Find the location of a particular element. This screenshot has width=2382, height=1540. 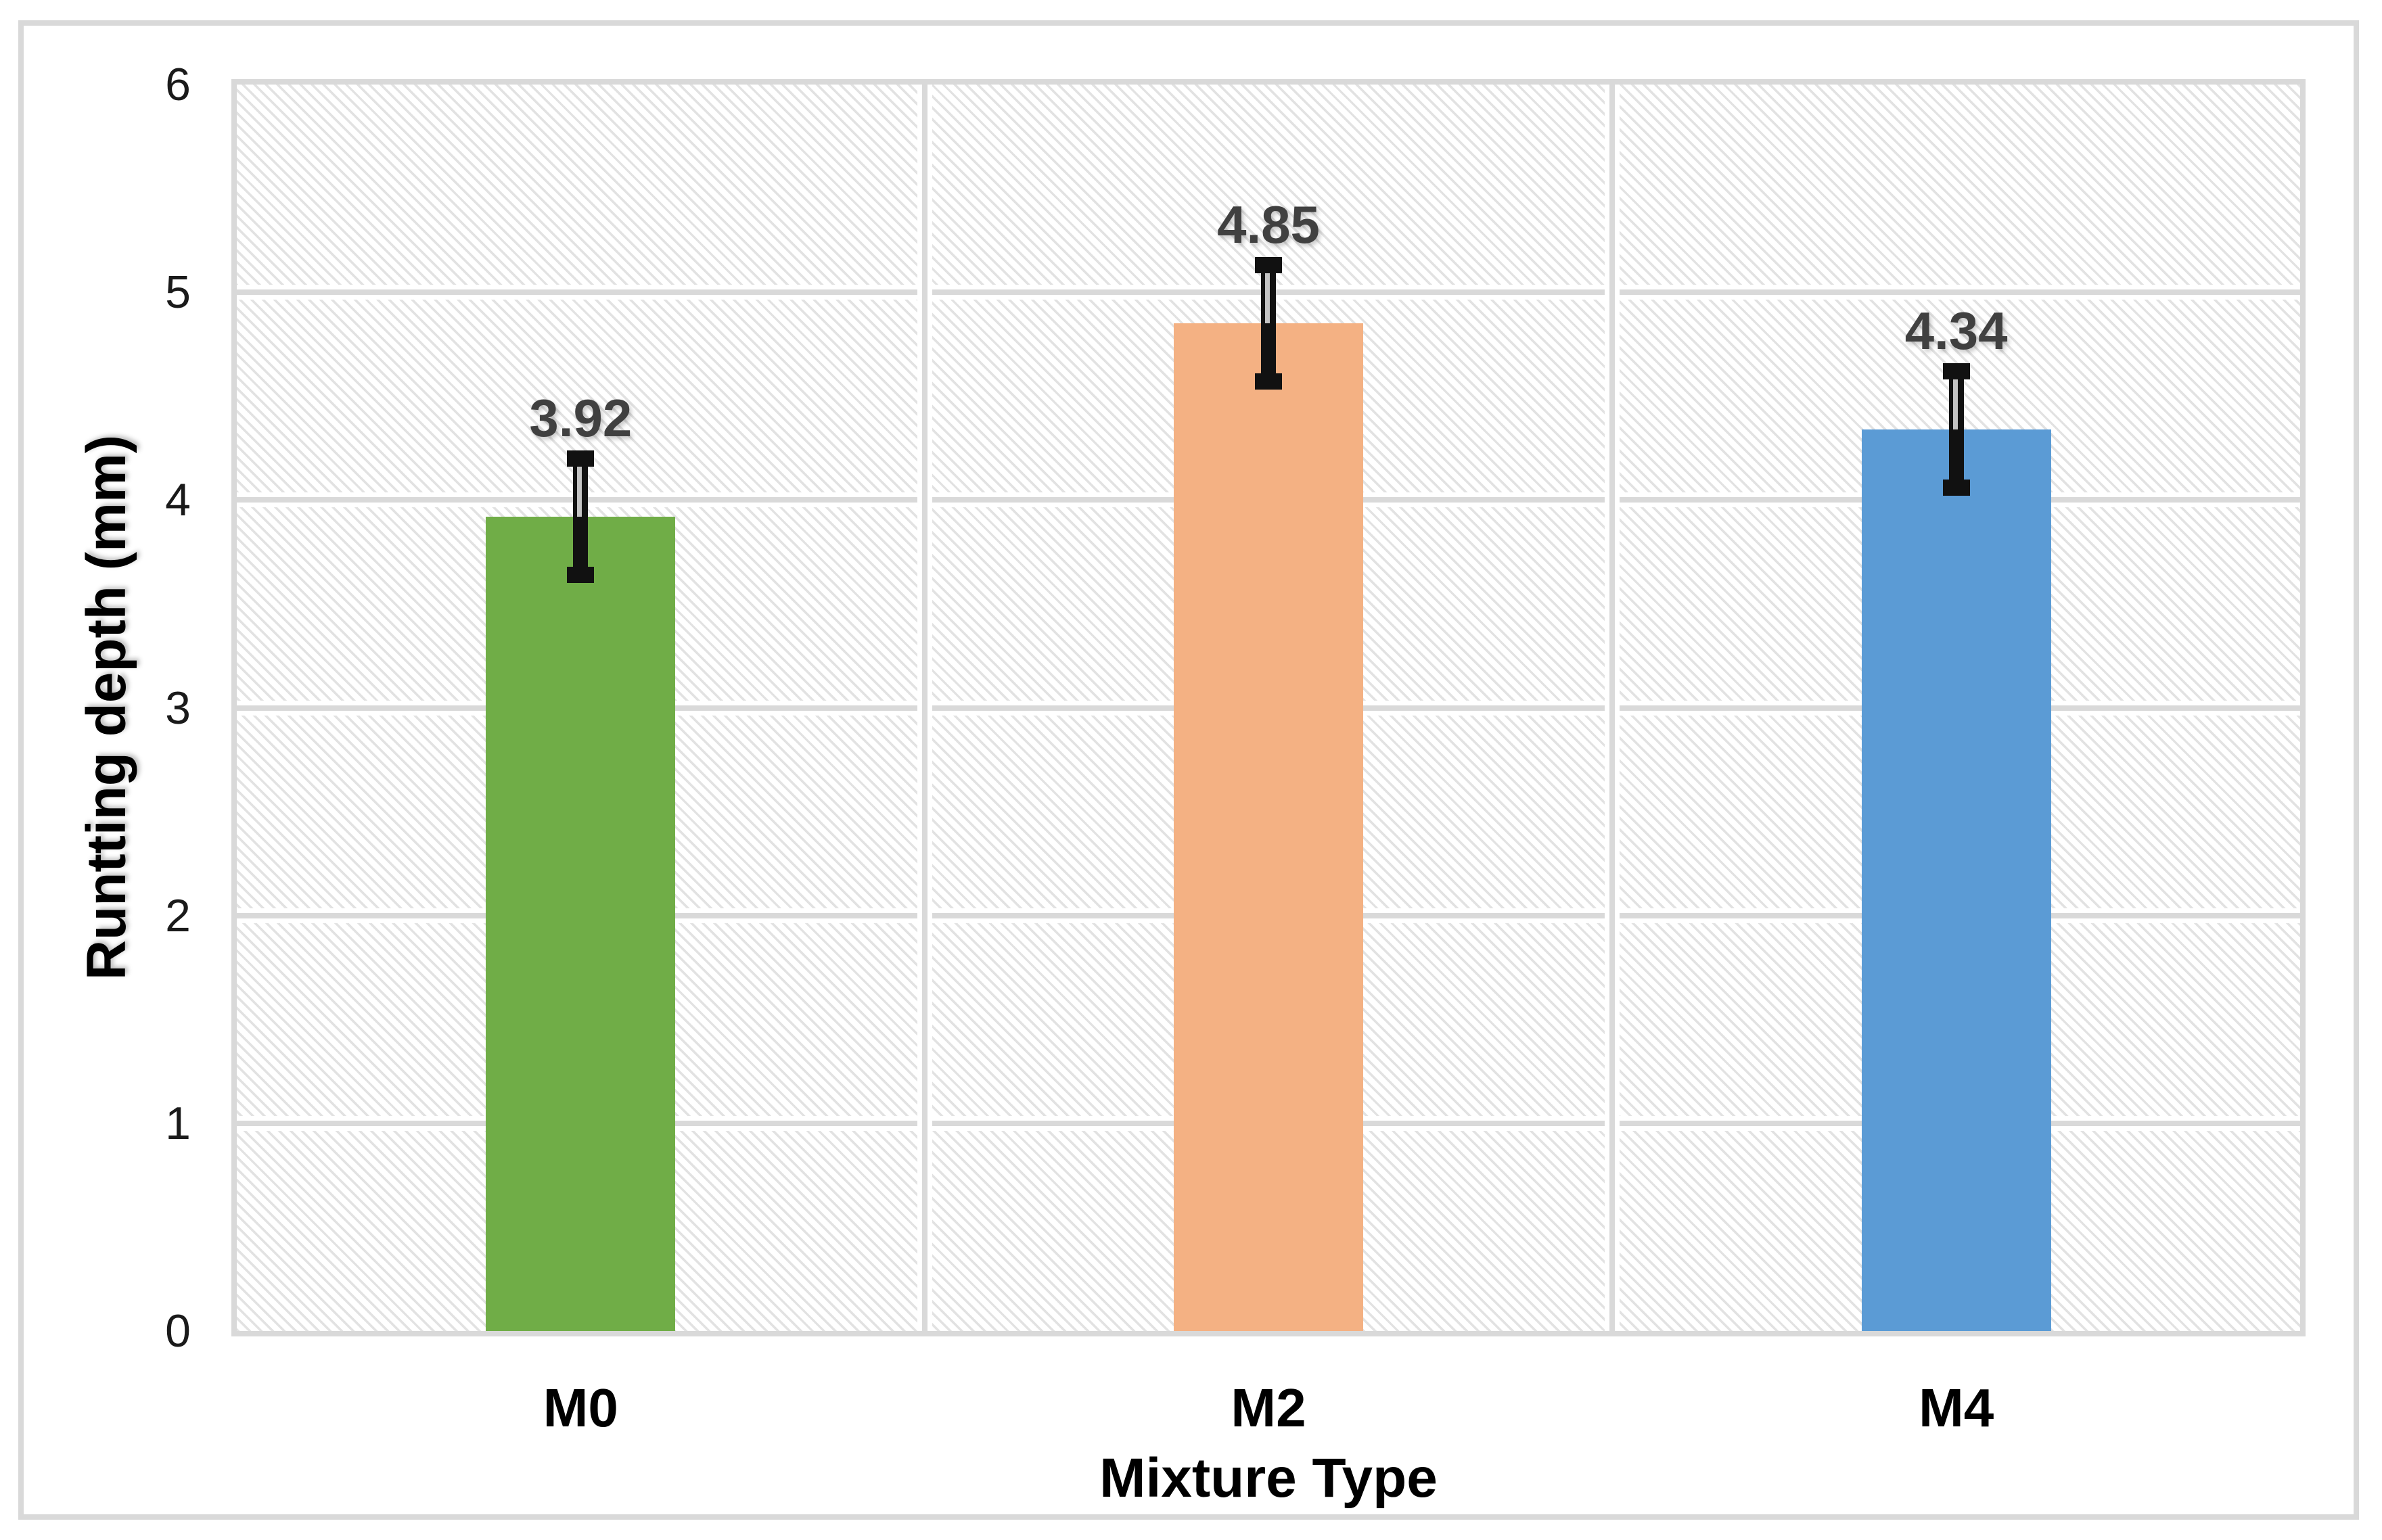

error-bar-shaft-M4 is located at coordinates (1956, 429).